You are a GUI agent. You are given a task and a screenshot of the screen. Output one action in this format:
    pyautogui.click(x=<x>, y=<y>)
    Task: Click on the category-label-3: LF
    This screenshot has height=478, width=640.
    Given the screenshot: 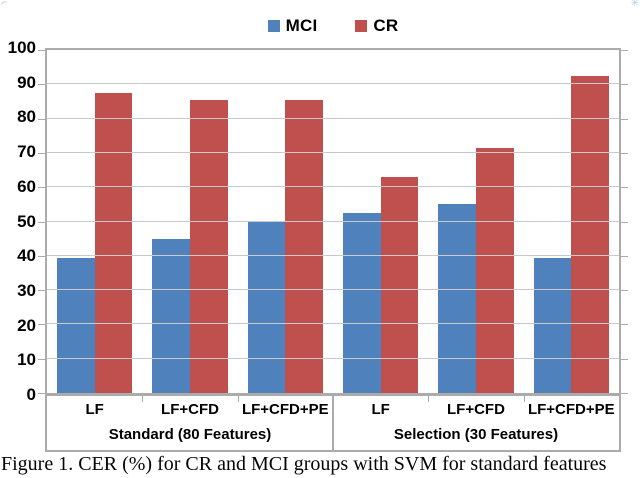 What is the action you would take?
    pyautogui.click(x=380, y=409)
    